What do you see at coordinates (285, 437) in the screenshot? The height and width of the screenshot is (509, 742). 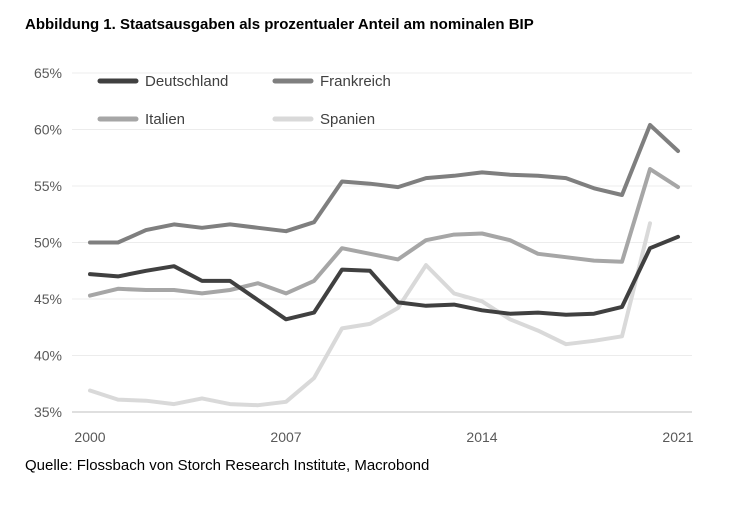 I see `x-tick-label: 2007` at bounding box center [285, 437].